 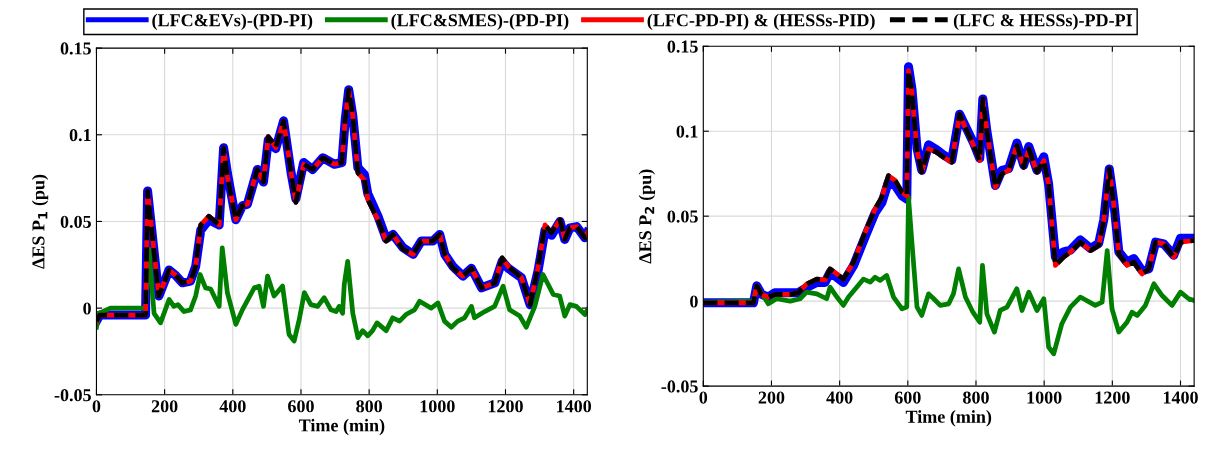 I want to click on legend-label: (LFC&EVs)-(PD-PI), so click(x=232, y=22).